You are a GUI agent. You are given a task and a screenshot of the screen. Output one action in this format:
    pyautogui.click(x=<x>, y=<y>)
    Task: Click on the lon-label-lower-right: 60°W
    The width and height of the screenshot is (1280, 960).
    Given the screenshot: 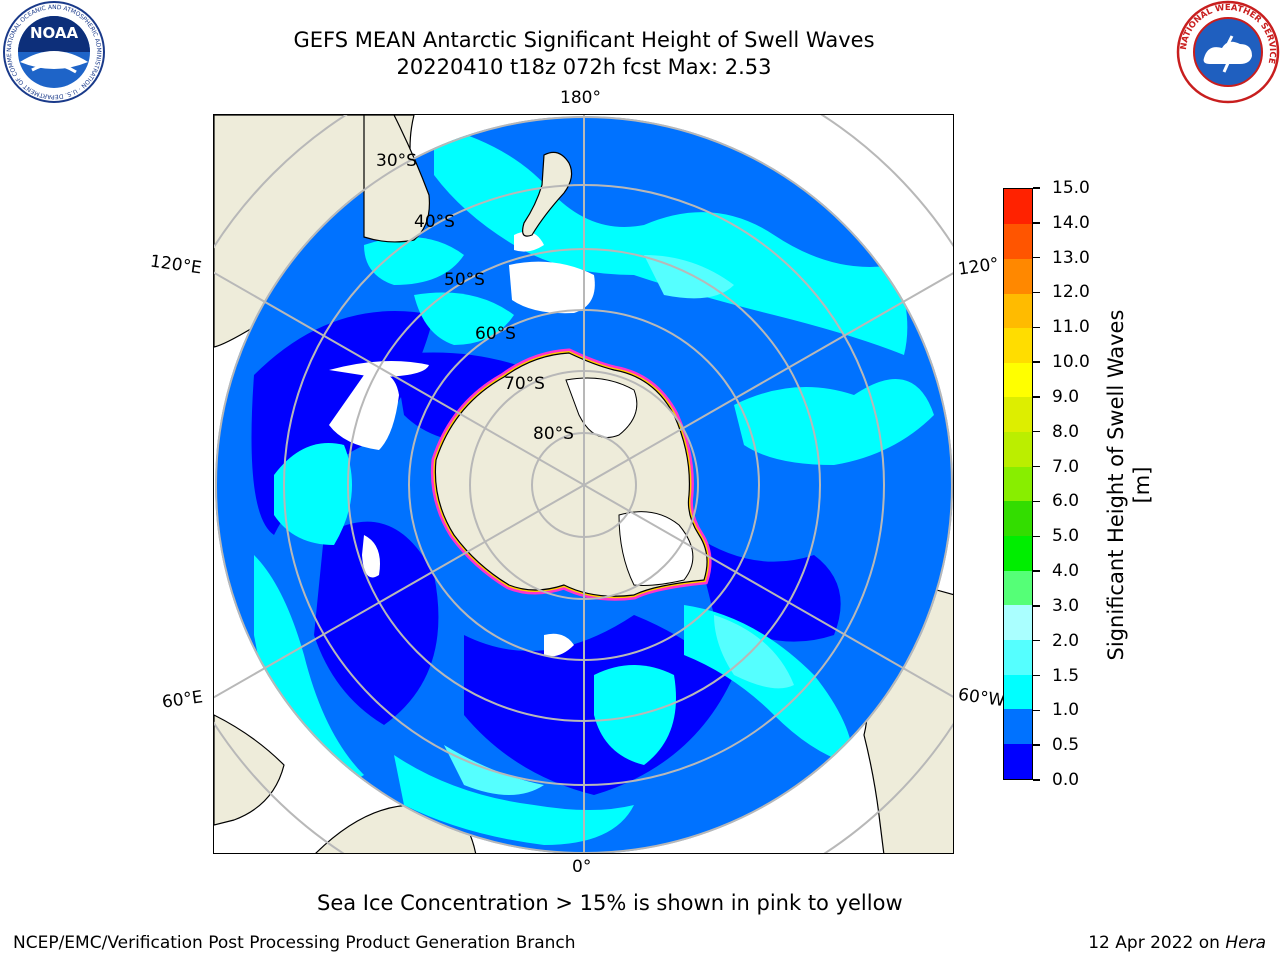 What is the action you would take?
    pyautogui.click(x=981, y=698)
    